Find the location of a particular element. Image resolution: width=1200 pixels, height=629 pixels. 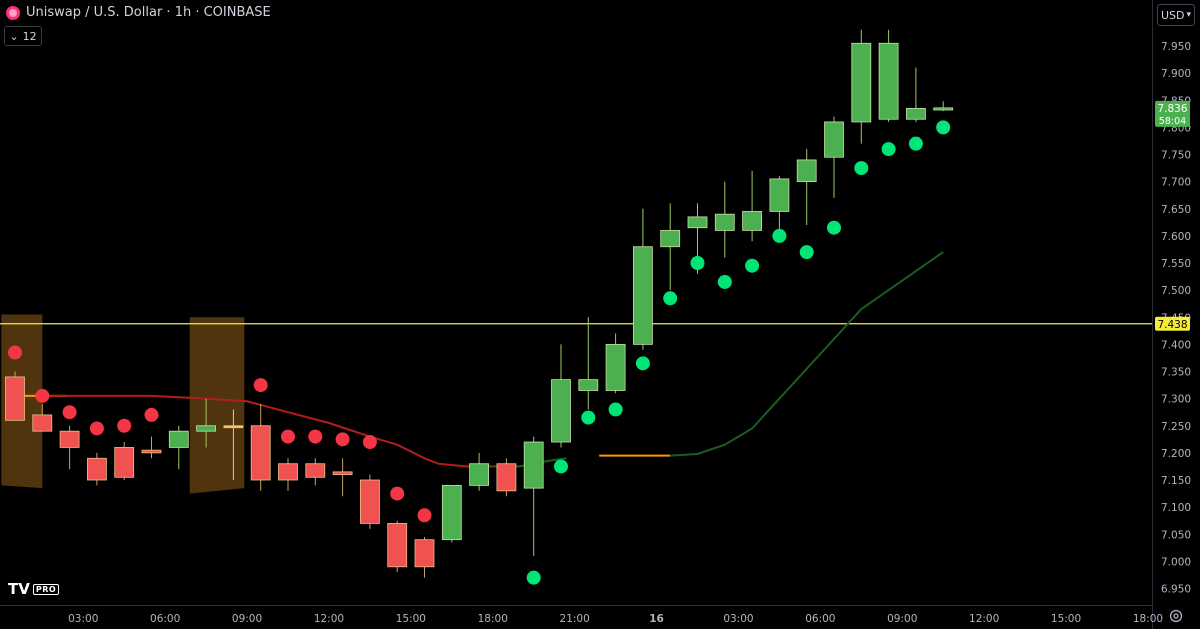

symbol-title: Uniswap / U.S. Dollar · 1h · COINBASE is located at coordinates (148, 12).